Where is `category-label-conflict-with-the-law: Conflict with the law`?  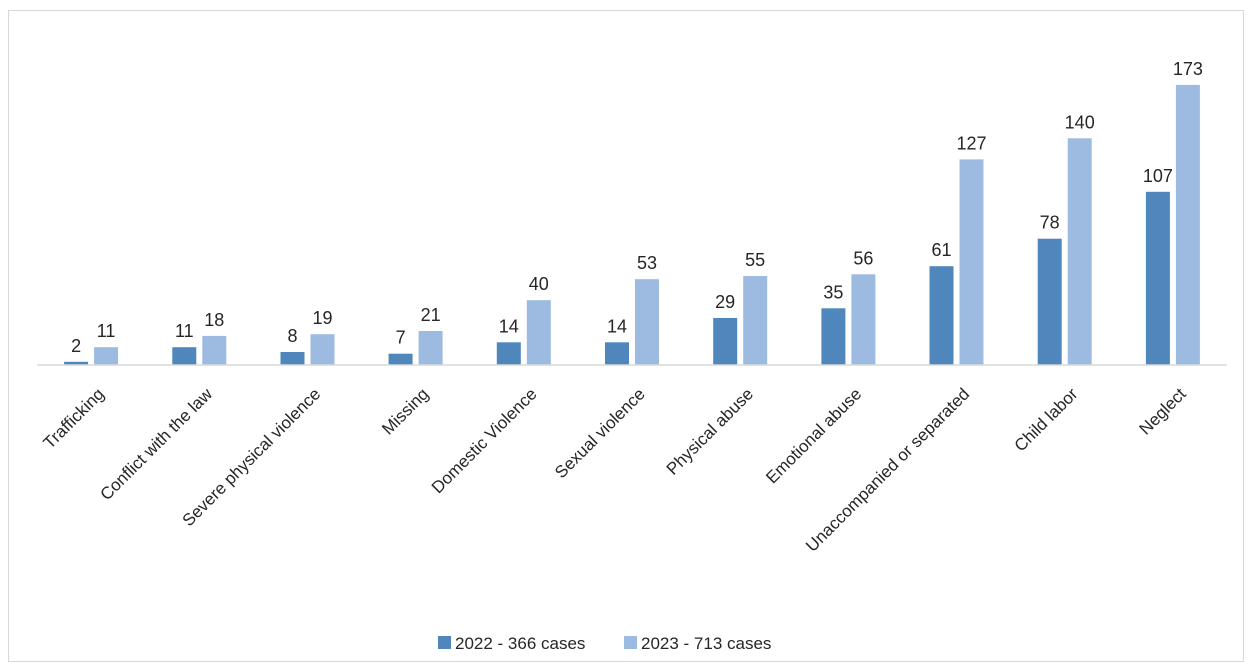
category-label-conflict-with-the-law: Conflict with the law is located at coordinates (156, 444).